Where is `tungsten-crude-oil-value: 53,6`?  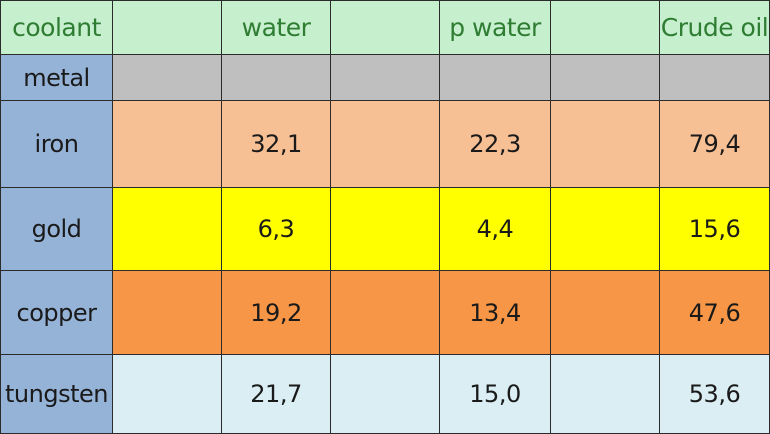
tungsten-crude-oil-value: 53,6 is located at coordinates (714, 394).